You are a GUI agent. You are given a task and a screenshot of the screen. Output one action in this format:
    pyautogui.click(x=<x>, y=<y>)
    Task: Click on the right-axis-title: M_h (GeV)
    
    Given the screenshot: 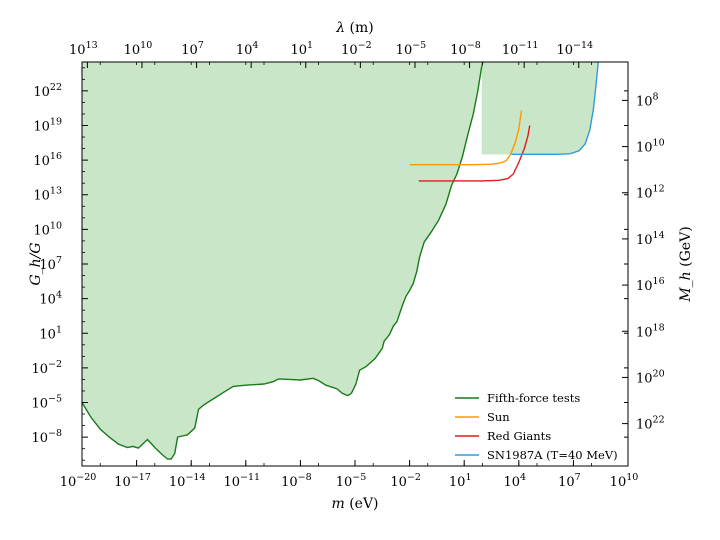 What is the action you would take?
    pyautogui.click(x=686, y=264)
    